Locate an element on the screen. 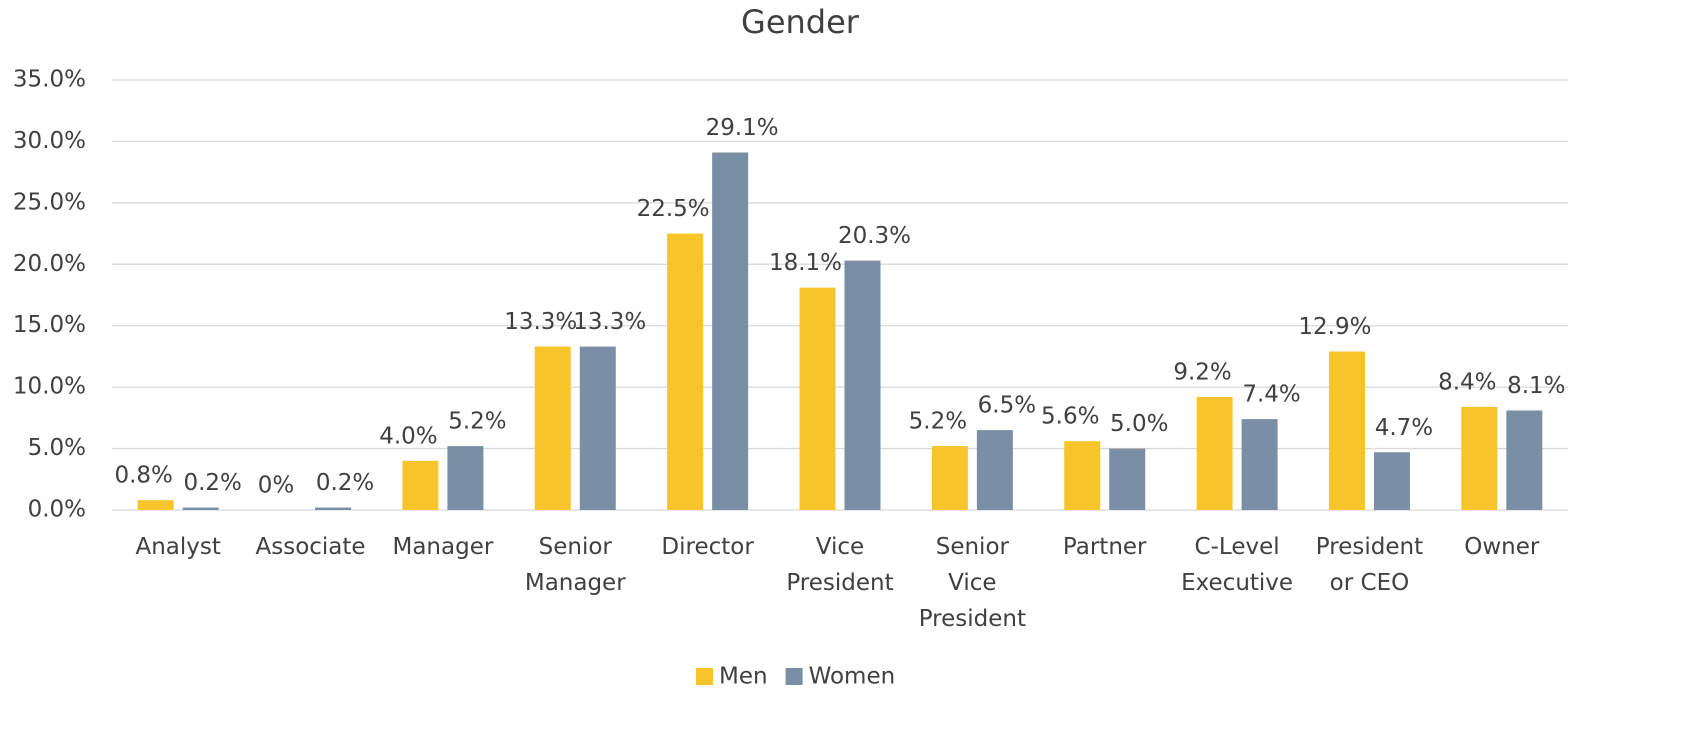 The height and width of the screenshot is (748, 1701). data-label: 18.1% is located at coordinates (805, 263).